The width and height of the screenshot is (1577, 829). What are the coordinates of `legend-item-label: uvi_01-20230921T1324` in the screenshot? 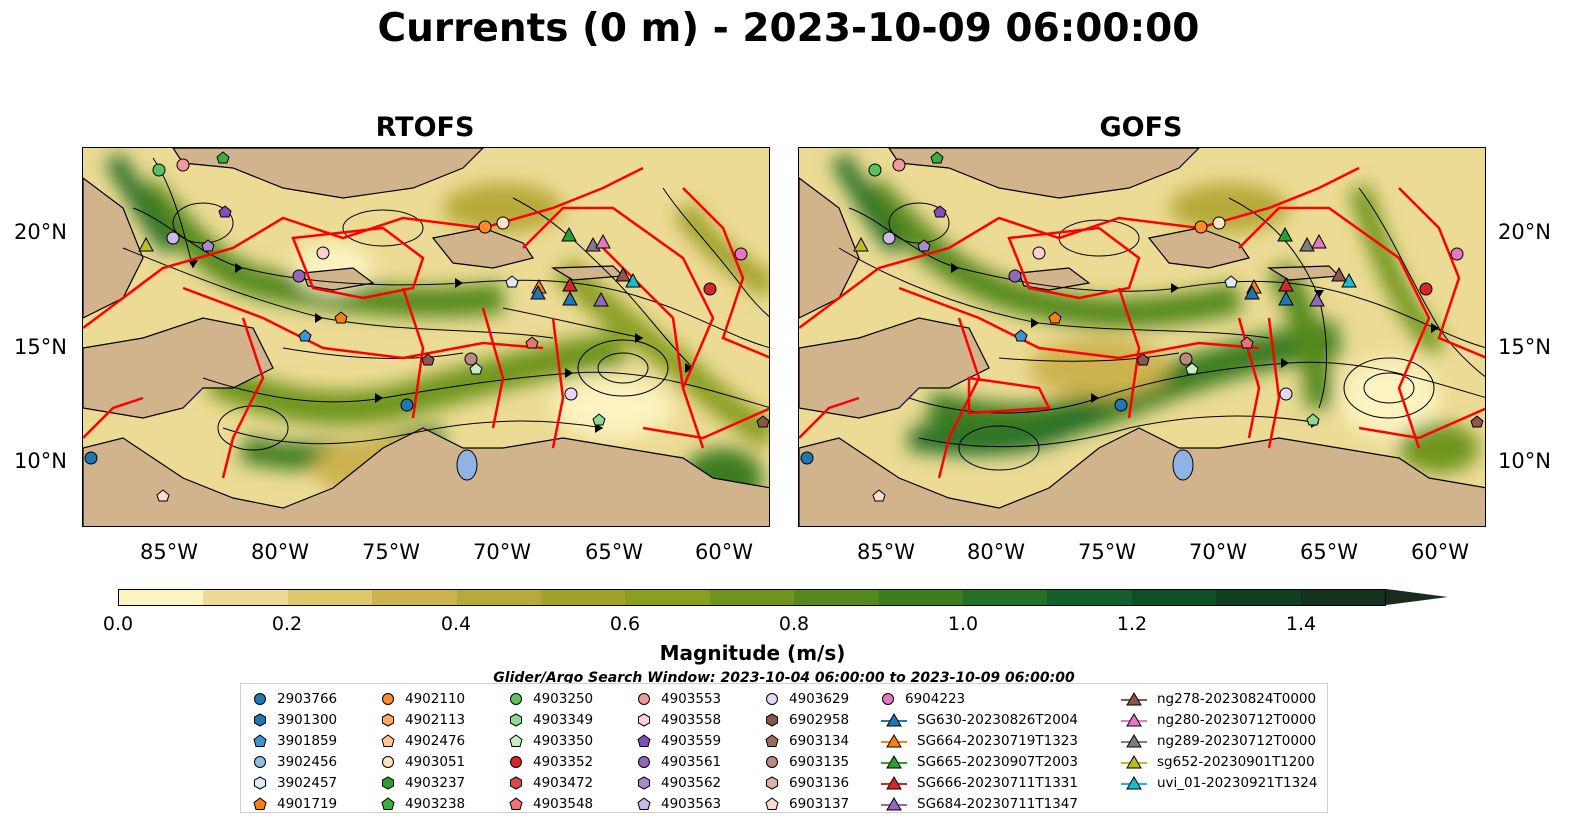 It's located at (1237, 782).